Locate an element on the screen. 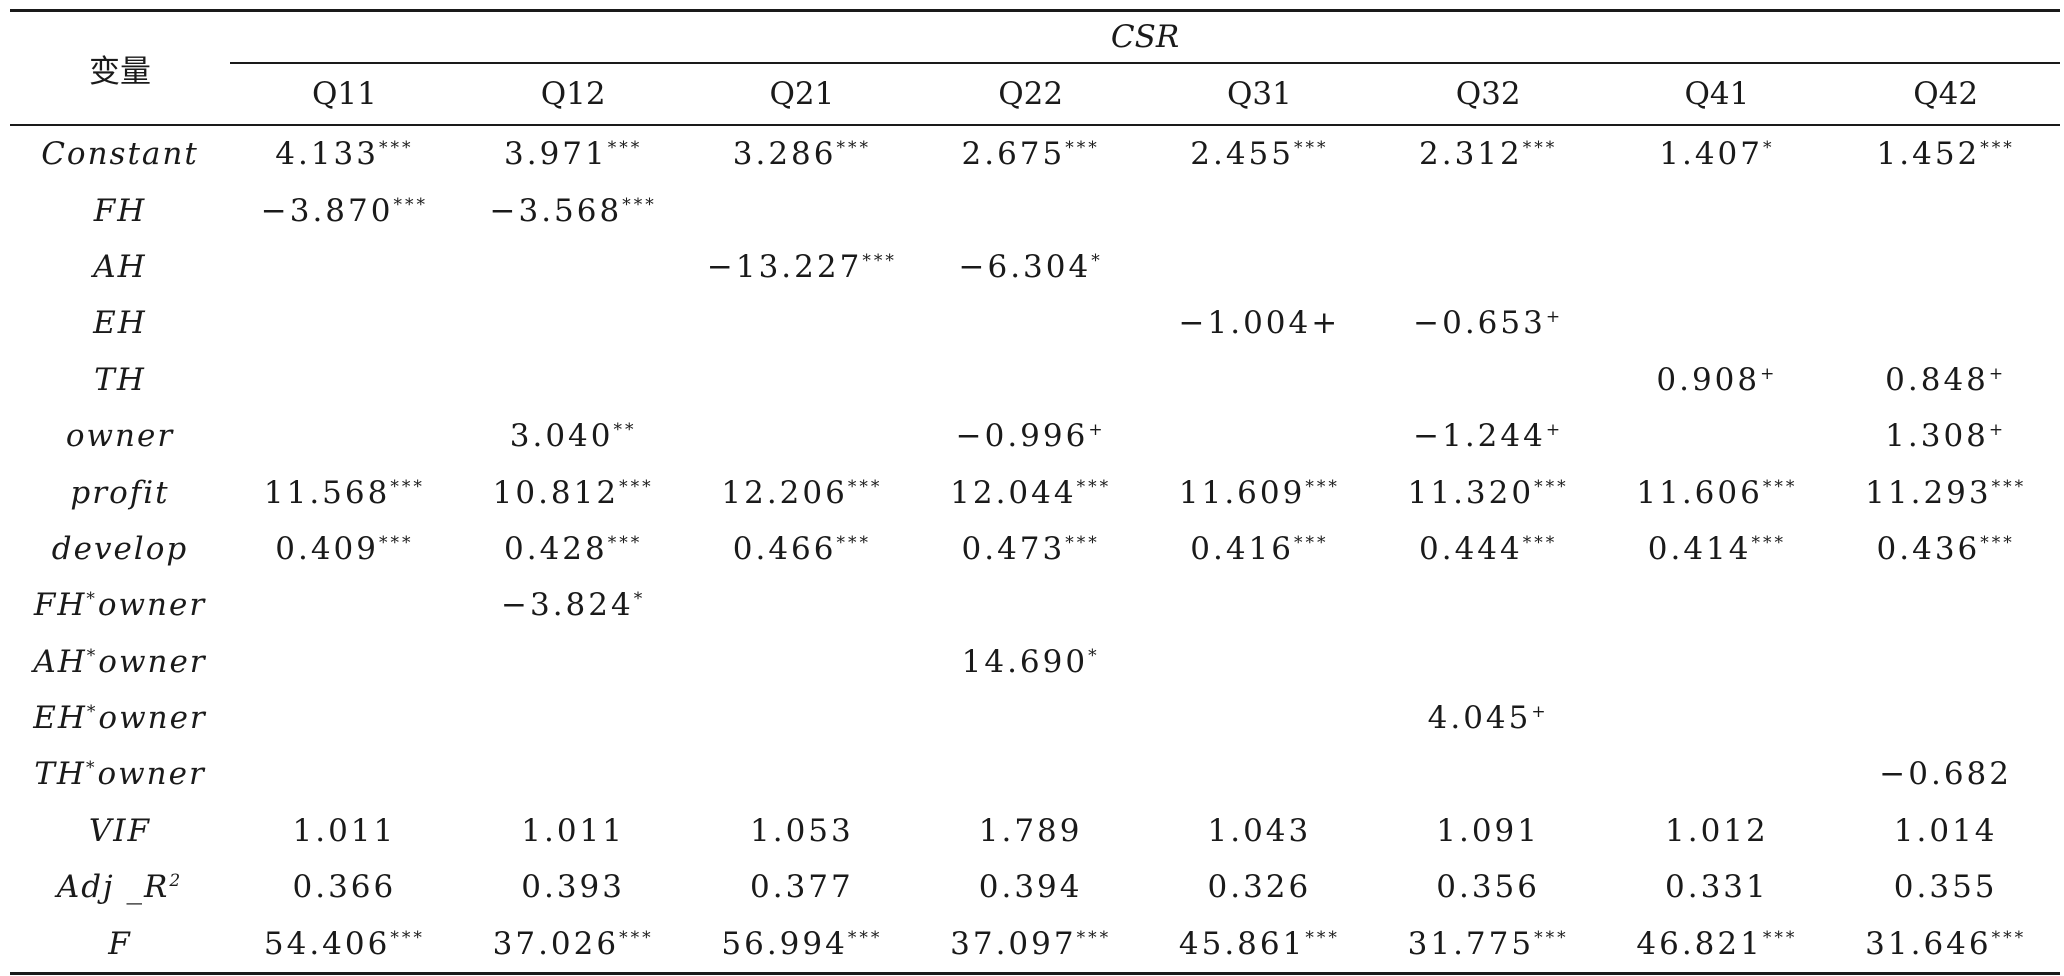 This screenshot has height=976, width=2064. coefficient-cell: 0.436*** is located at coordinates (1945, 549).